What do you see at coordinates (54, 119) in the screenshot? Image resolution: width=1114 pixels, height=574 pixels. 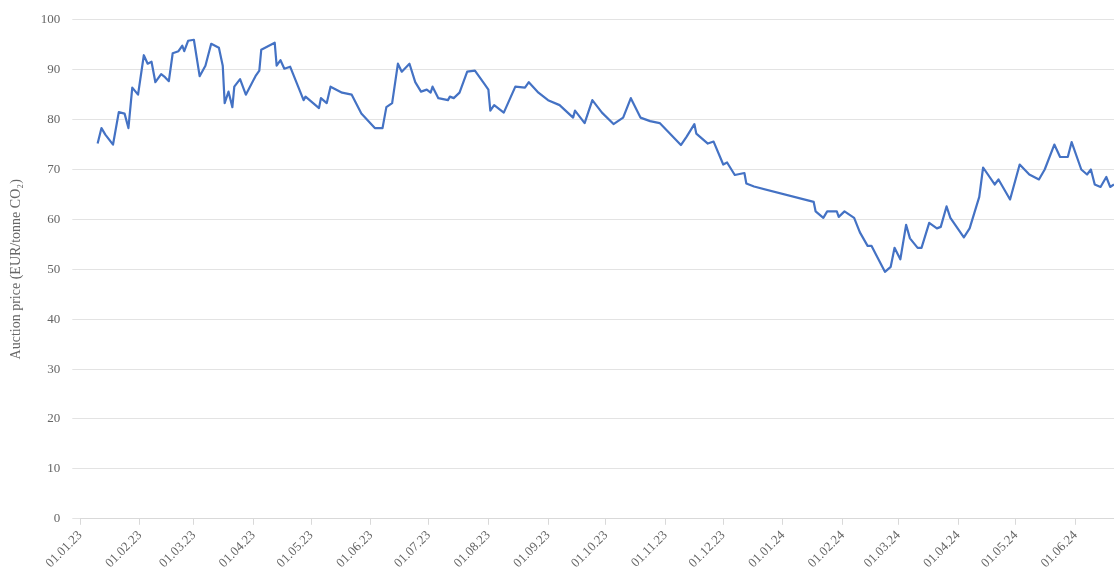 I see `y-tick-label: 80` at bounding box center [54, 119].